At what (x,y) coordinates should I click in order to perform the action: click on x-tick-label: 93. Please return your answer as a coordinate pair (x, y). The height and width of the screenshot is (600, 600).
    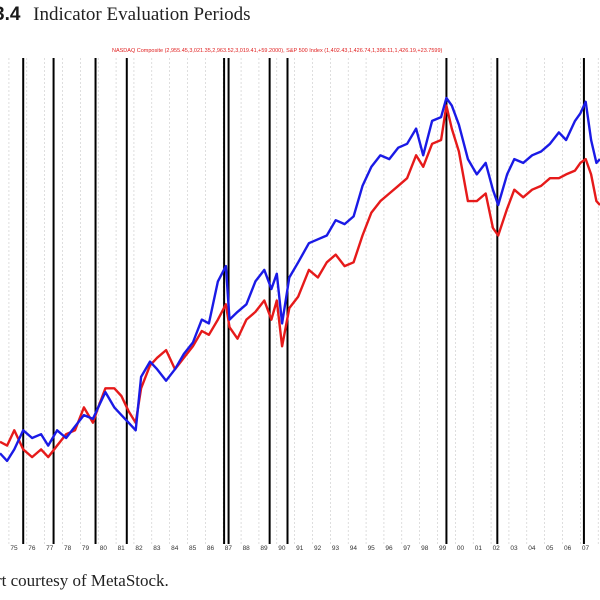
    Looking at the image, I should click on (336, 548).